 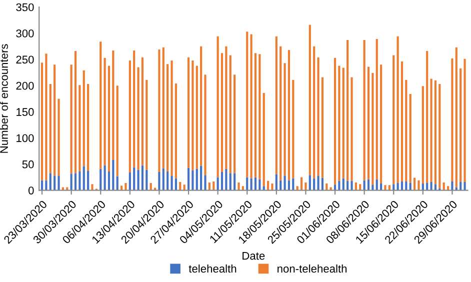 I want to click on y-tick-label: 150, so click(x=25, y=112).